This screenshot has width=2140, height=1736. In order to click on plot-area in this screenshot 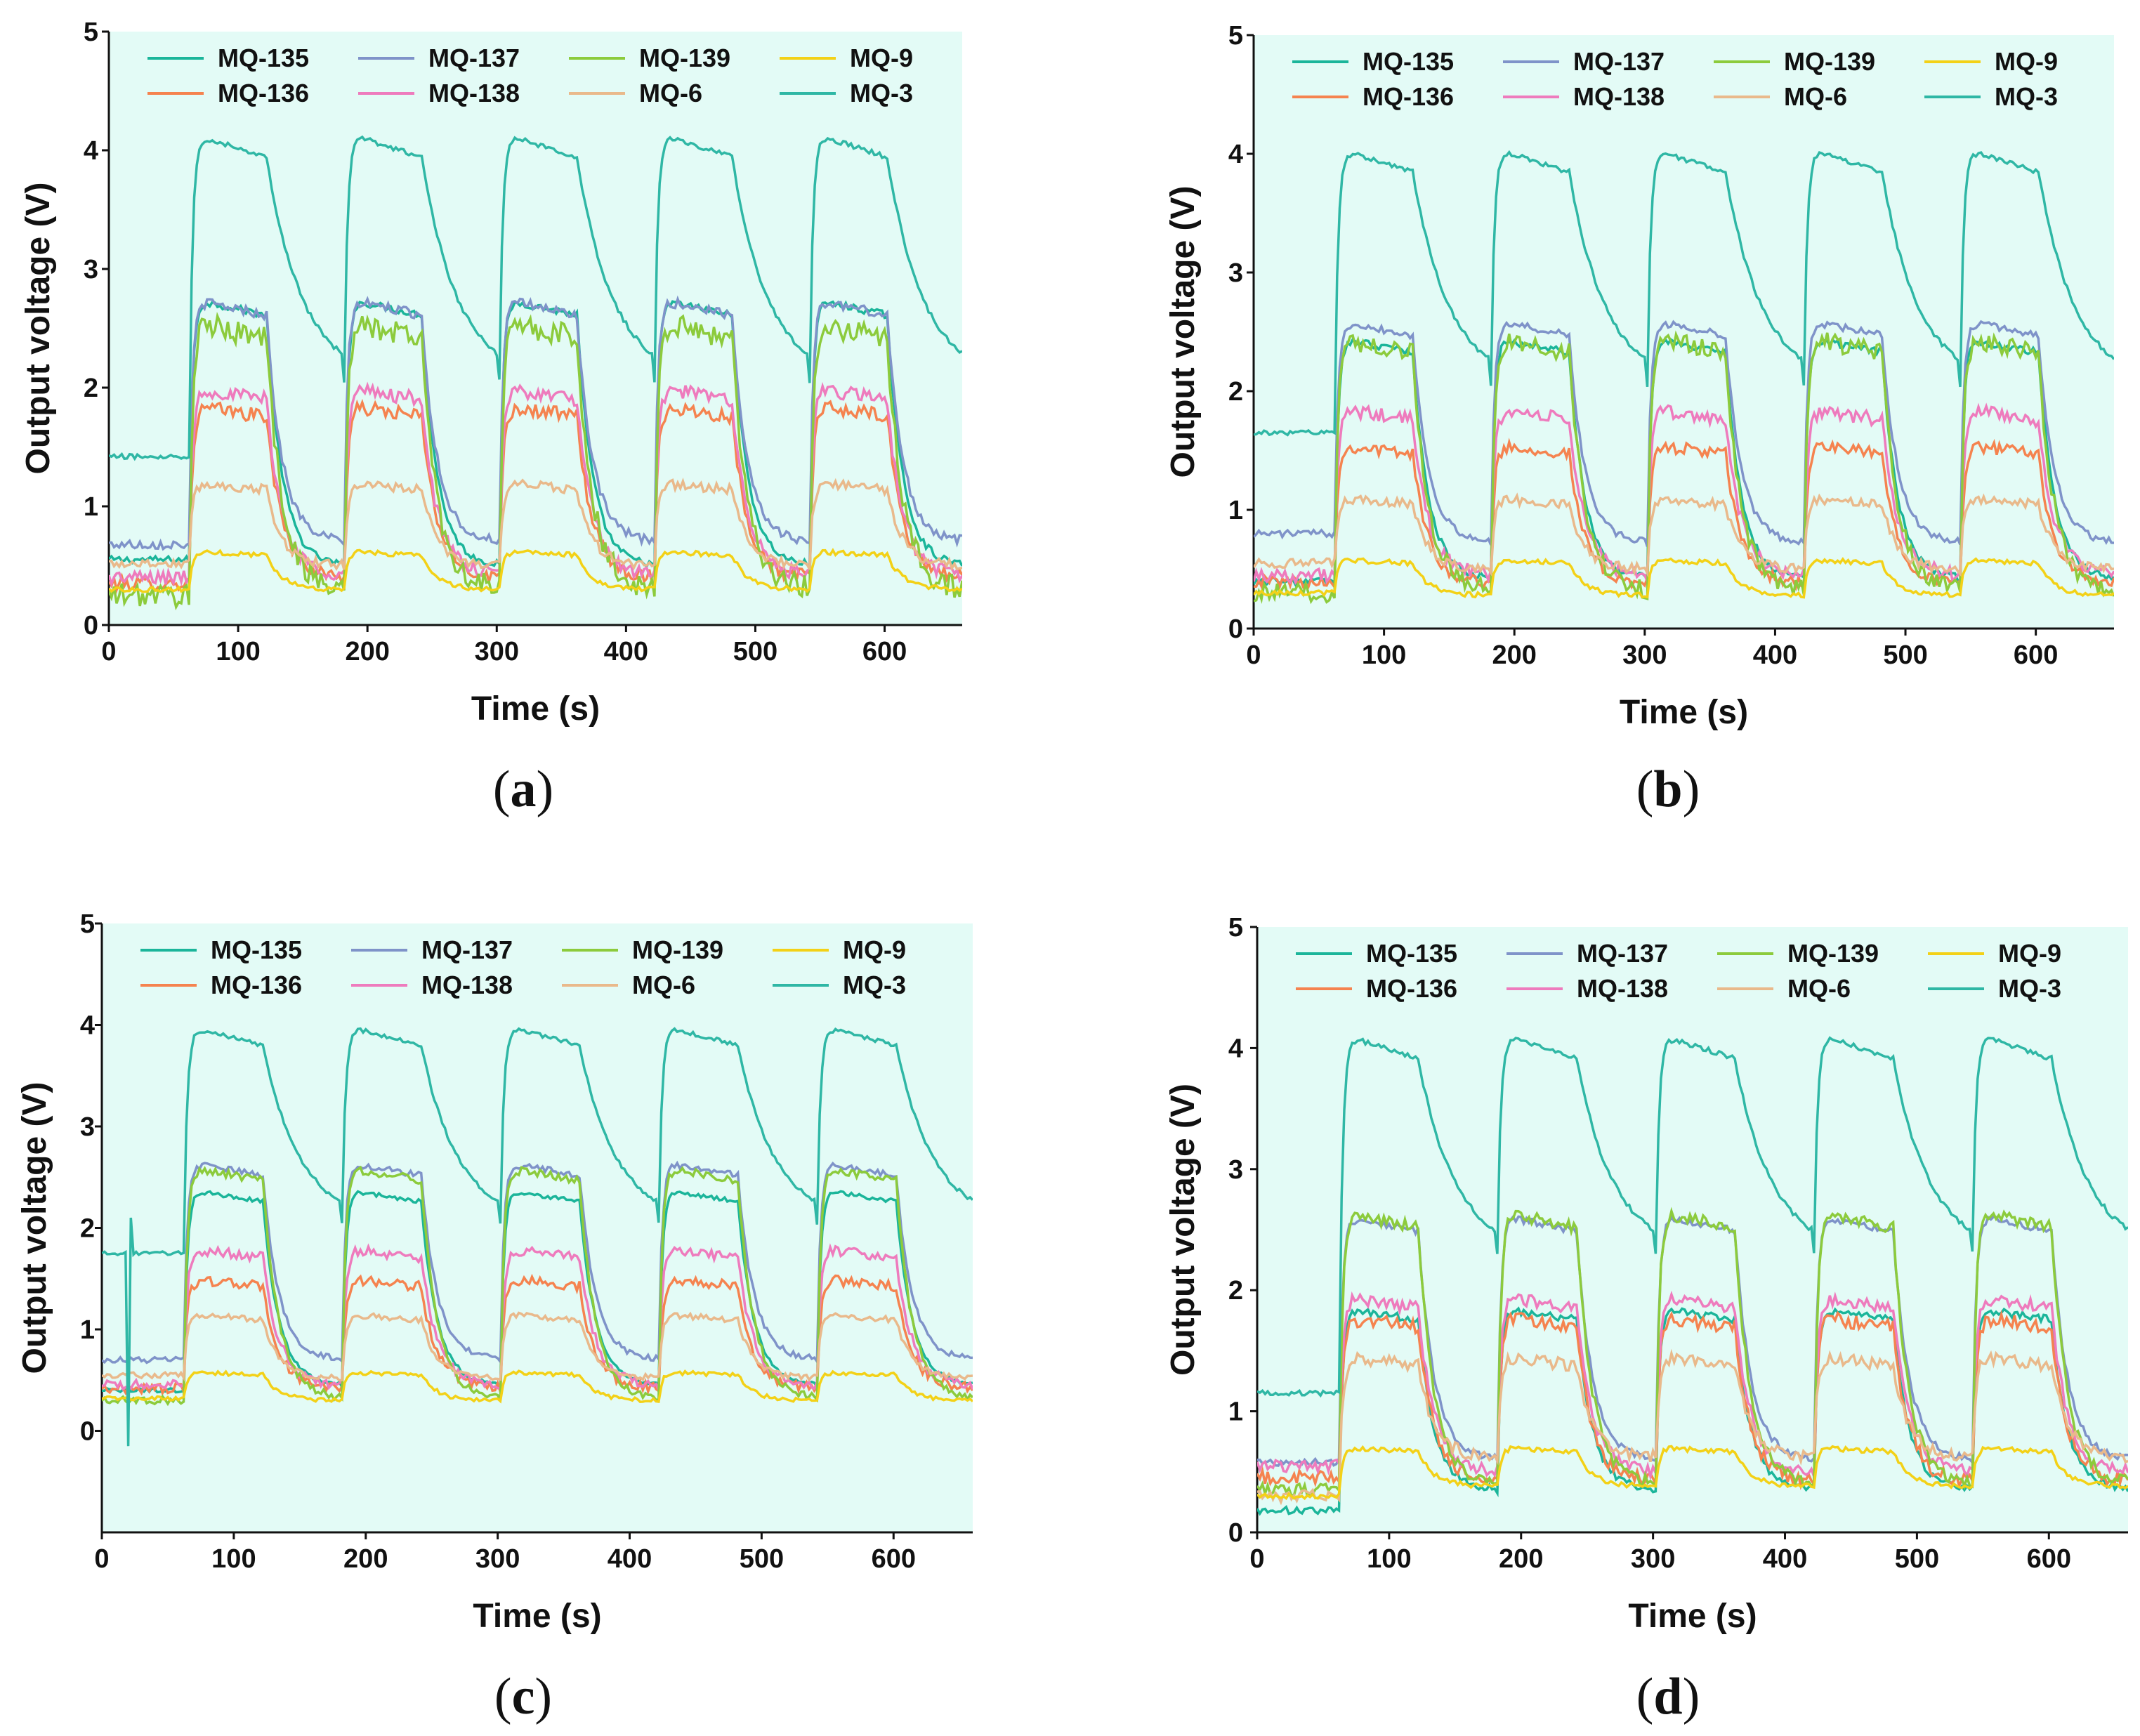, I will do `click(1693, 1229)`.